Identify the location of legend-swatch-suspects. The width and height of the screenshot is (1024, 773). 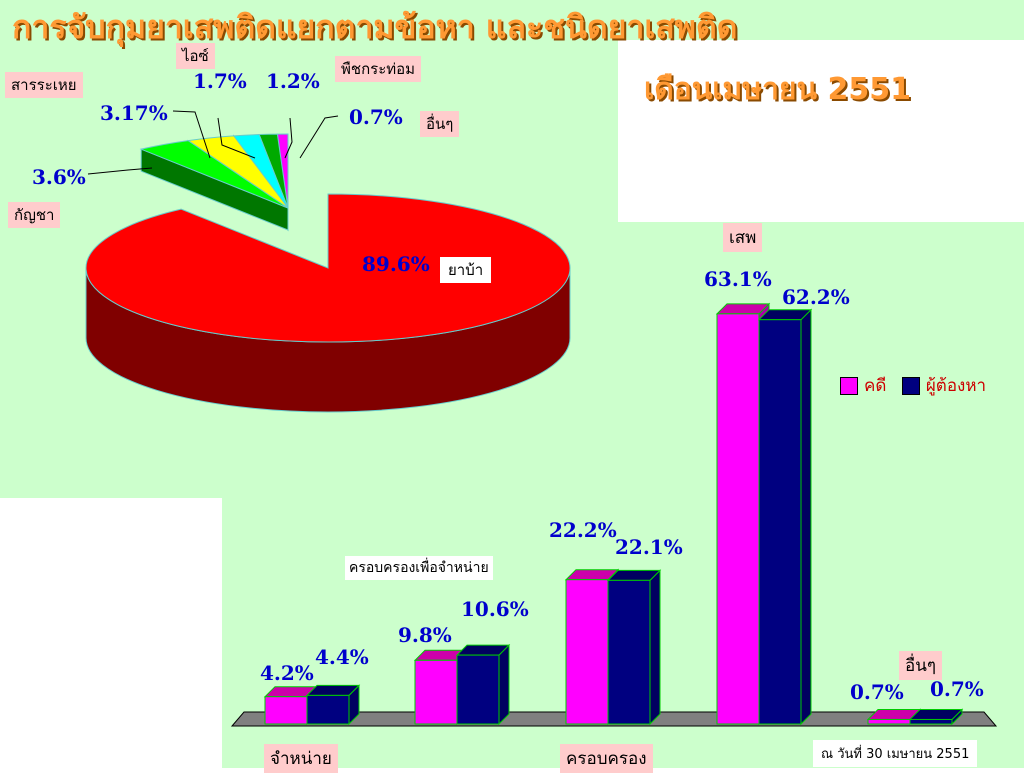
(910, 386).